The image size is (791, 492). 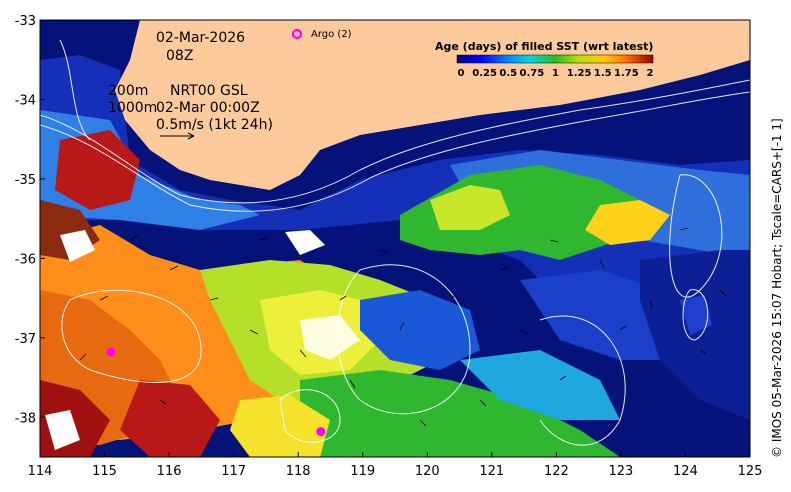 What do you see at coordinates (208, 108) in the screenshot?
I see `product-time-label: 02-Mar 00:00Z` at bounding box center [208, 108].